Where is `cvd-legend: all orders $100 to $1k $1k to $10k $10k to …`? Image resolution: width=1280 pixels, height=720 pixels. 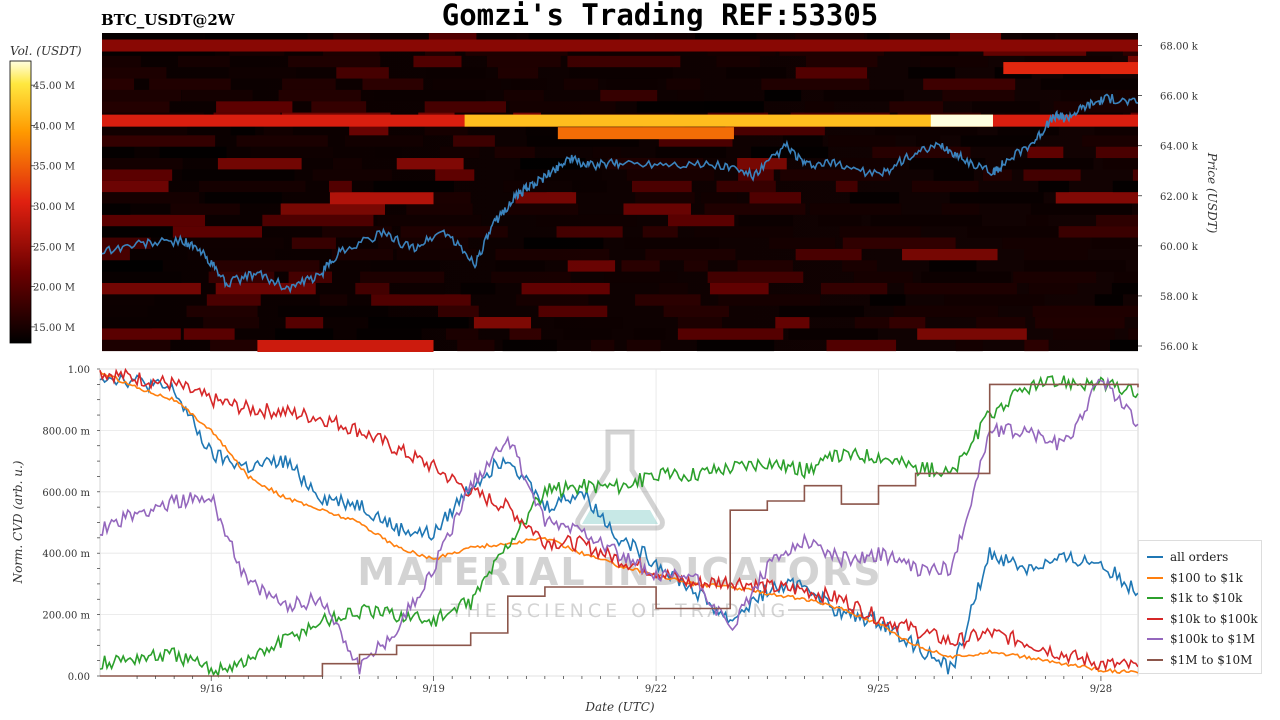 cvd-legend: all orders $100 to $1k $1k to $10k $10k to … is located at coordinates (1200, 607).